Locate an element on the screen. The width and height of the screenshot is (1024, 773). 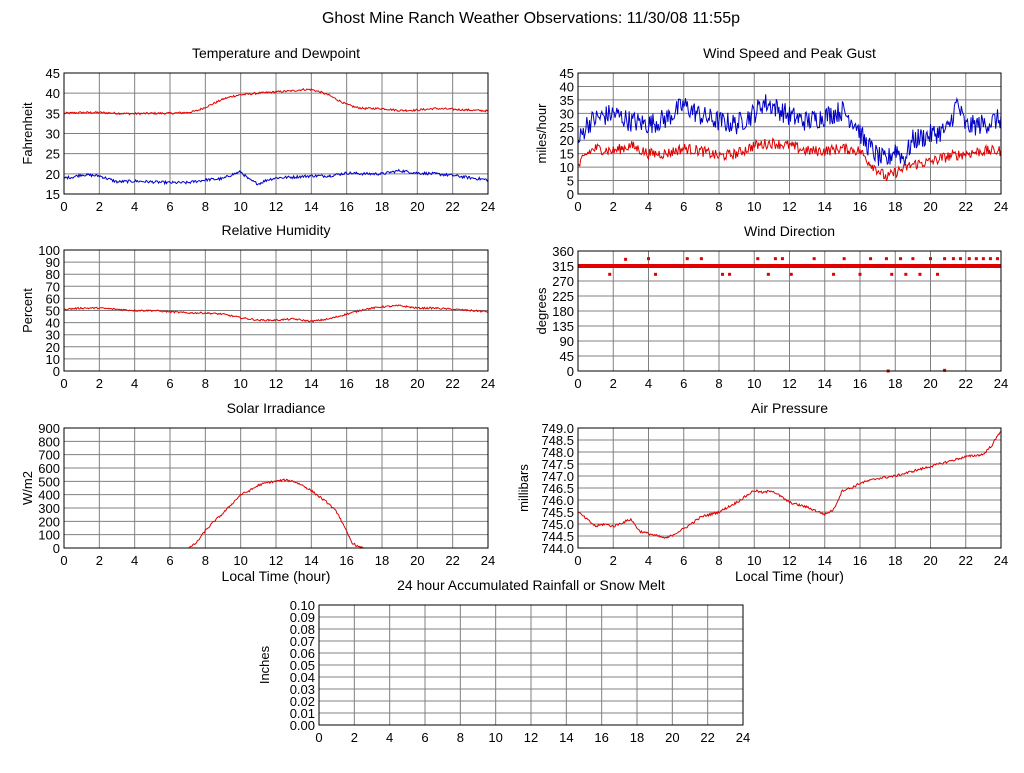
solar-plot-frame is located at coordinates (276, 488).